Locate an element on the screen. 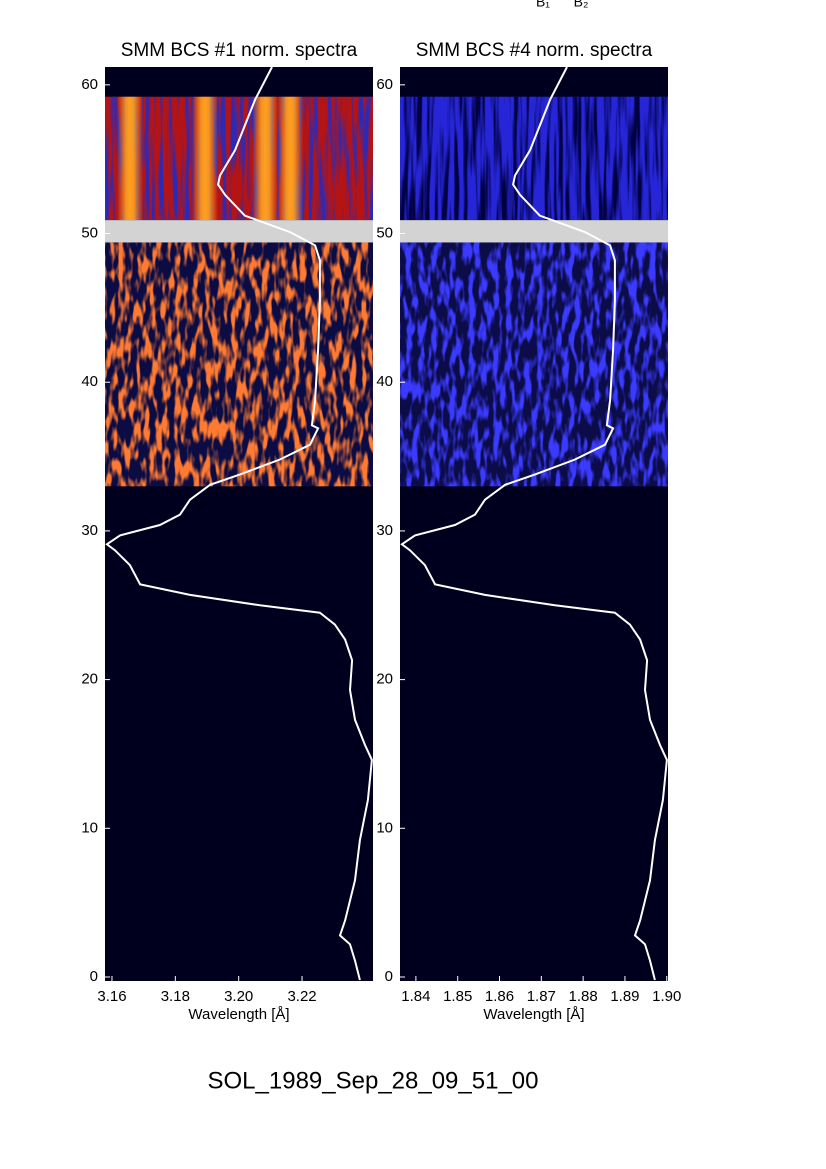 This screenshot has height=1169, width=826. x-tick-label: 1.86 is located at coordinates (499, 996).